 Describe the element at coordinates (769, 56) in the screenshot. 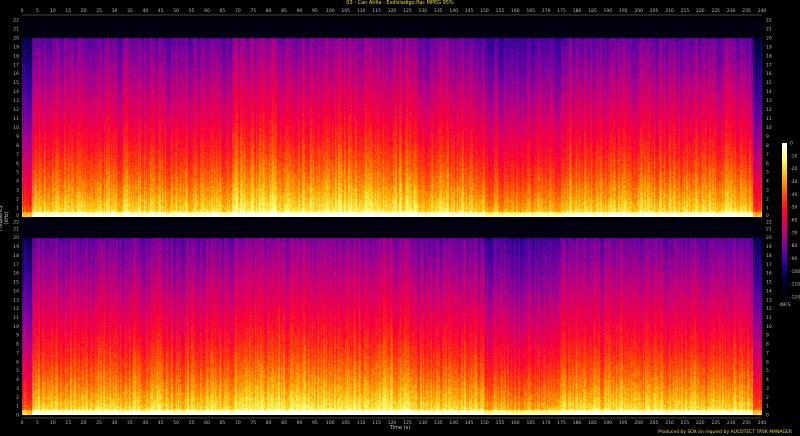

I see `y-tick-label-right: 18` at that location.